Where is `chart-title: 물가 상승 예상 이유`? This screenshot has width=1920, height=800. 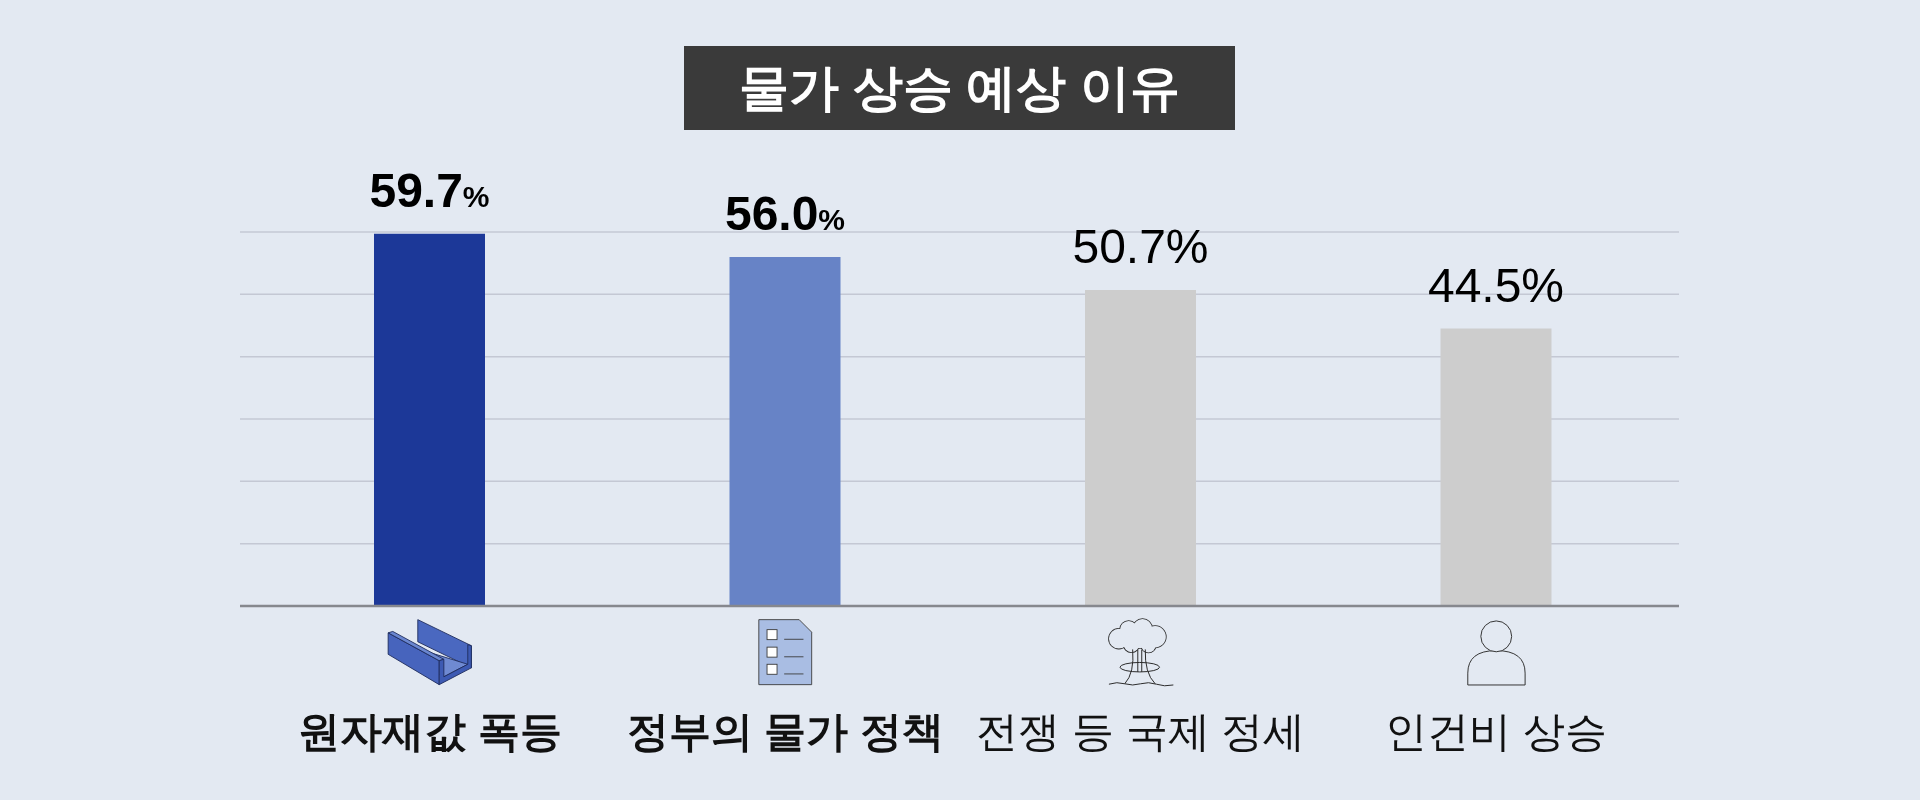 chart-title: 물가 상승 예상 이유 is located at coordinates (959, 88).